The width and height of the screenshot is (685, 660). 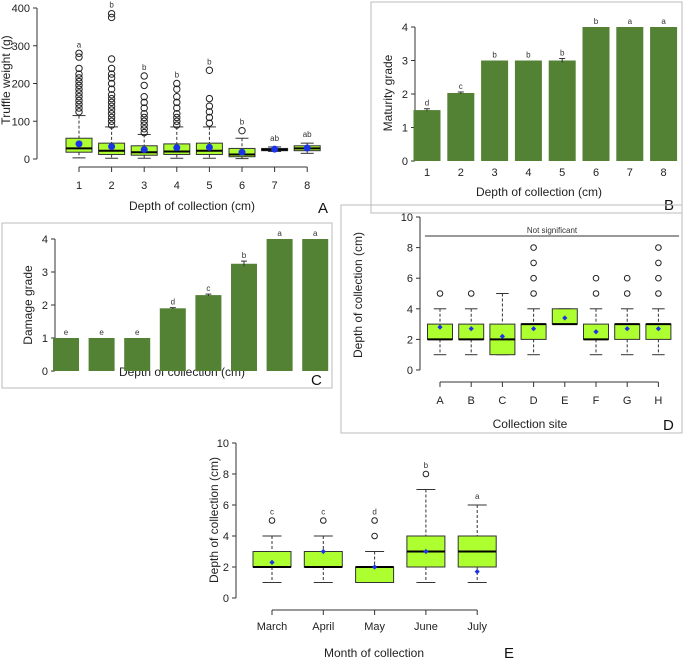 I want to click on panel-b-x-tick-label: 2, so click(x=461, y=173).